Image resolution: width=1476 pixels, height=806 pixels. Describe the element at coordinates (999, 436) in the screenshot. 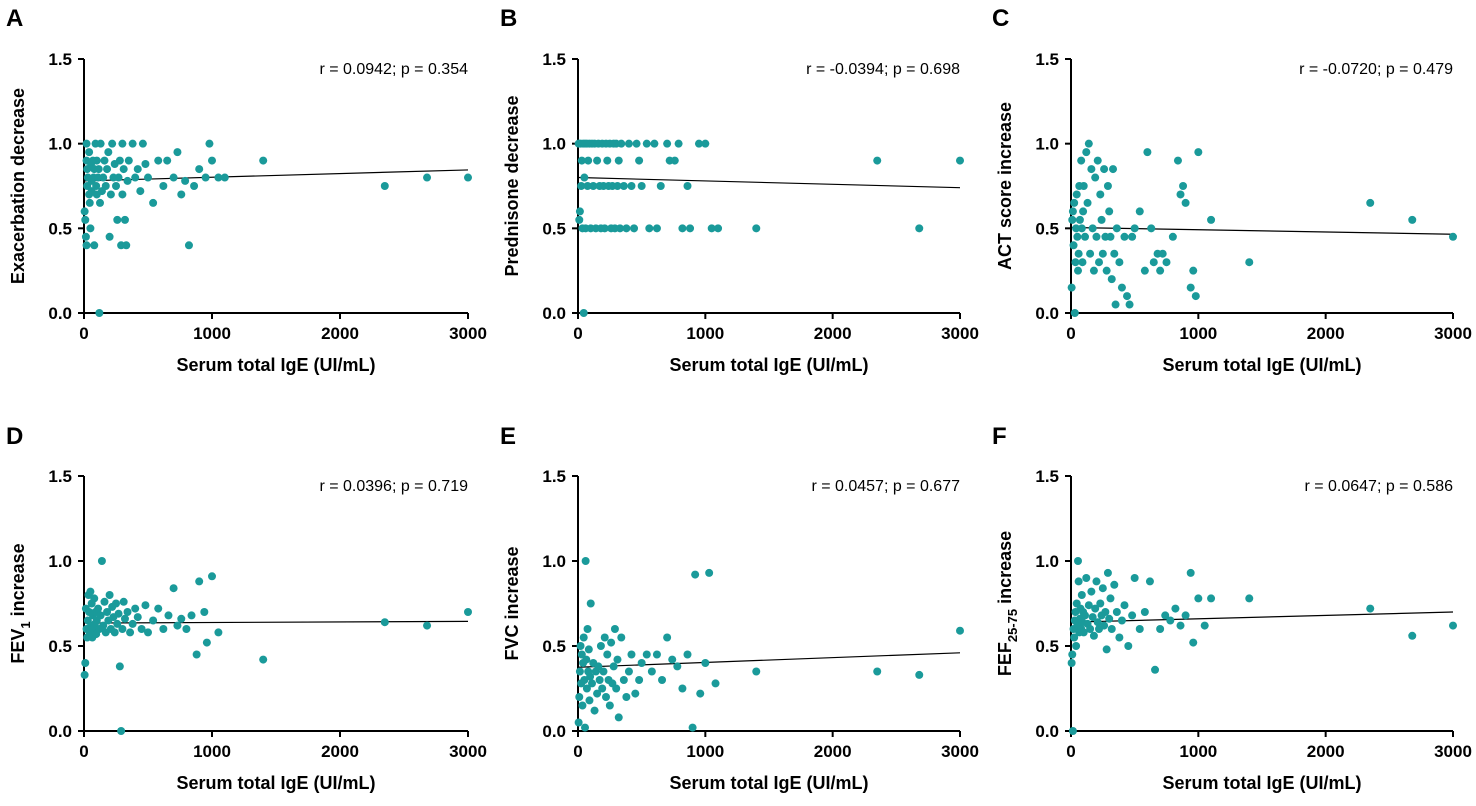

I see `panel-letter: F` at that location.